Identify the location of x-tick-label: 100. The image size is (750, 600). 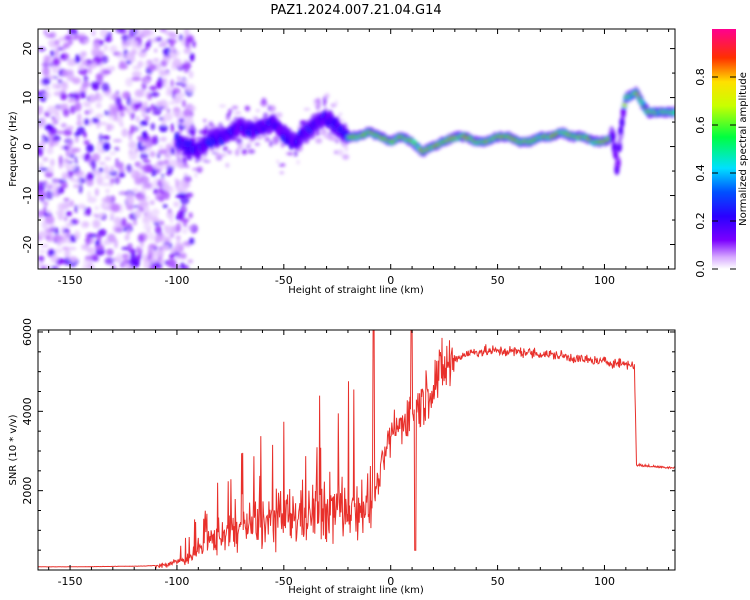
(604, 280).